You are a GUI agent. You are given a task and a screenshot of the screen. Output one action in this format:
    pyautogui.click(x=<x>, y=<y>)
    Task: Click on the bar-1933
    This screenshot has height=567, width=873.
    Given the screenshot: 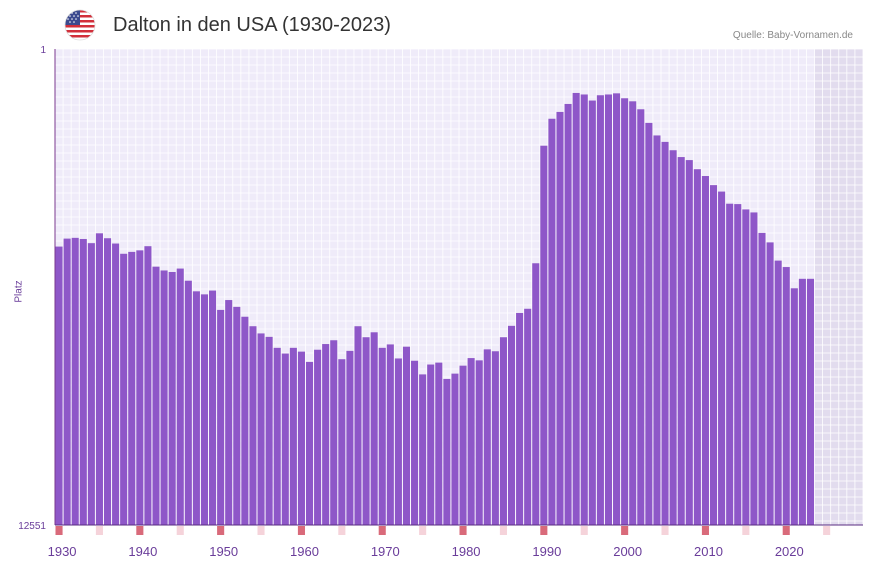 What is the action you would take?
    pyautogui.click(x=91, y=384)
    